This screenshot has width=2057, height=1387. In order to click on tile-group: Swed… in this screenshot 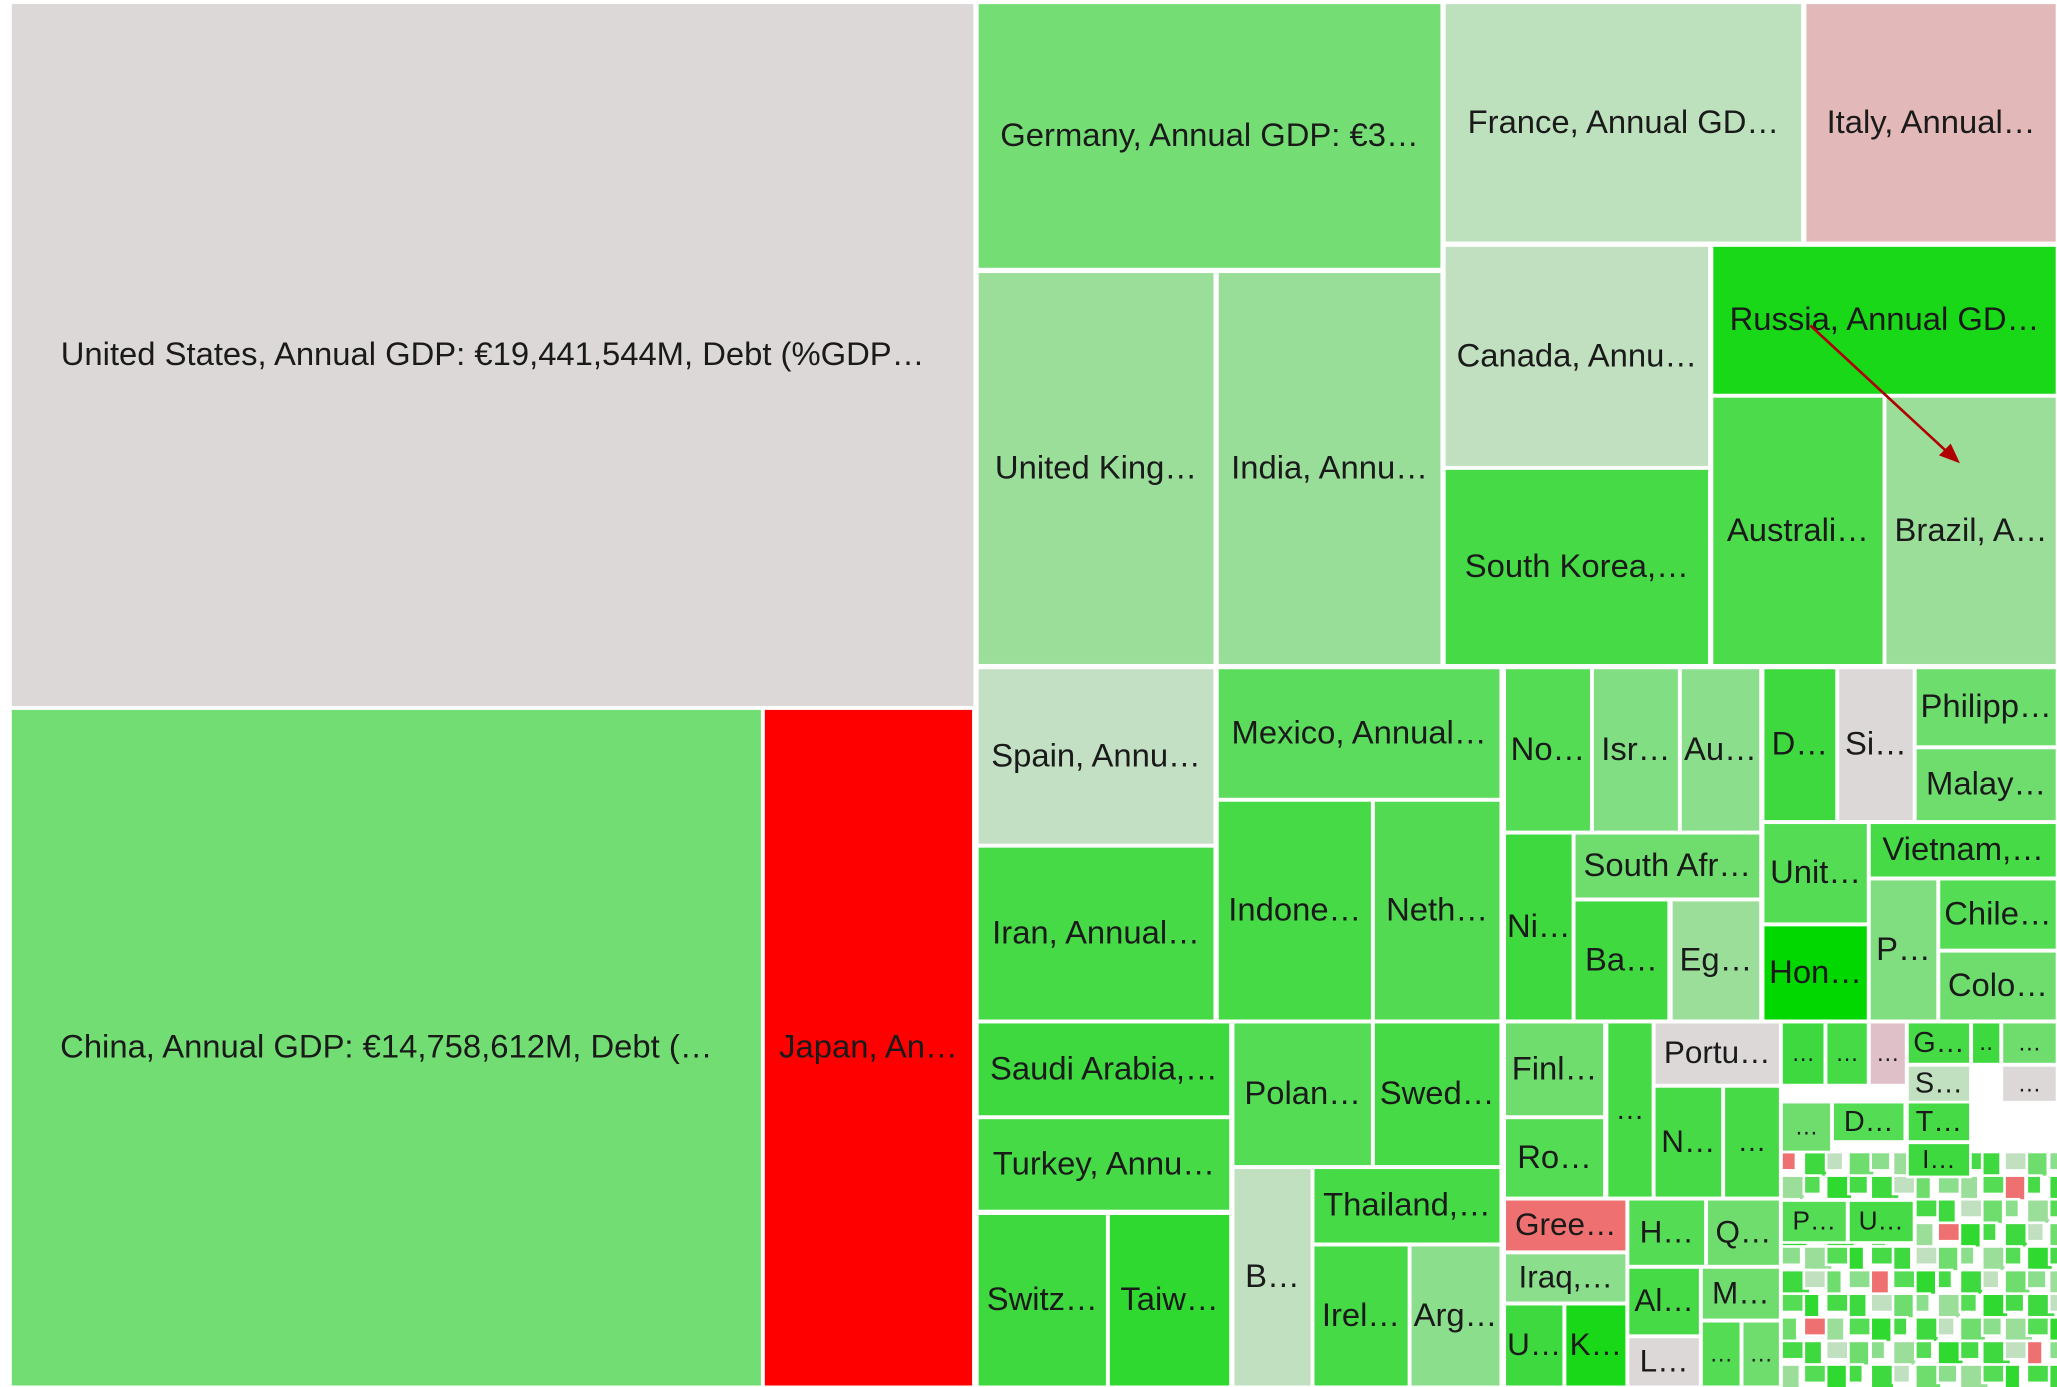, I will do `click(1437, 1094)`.